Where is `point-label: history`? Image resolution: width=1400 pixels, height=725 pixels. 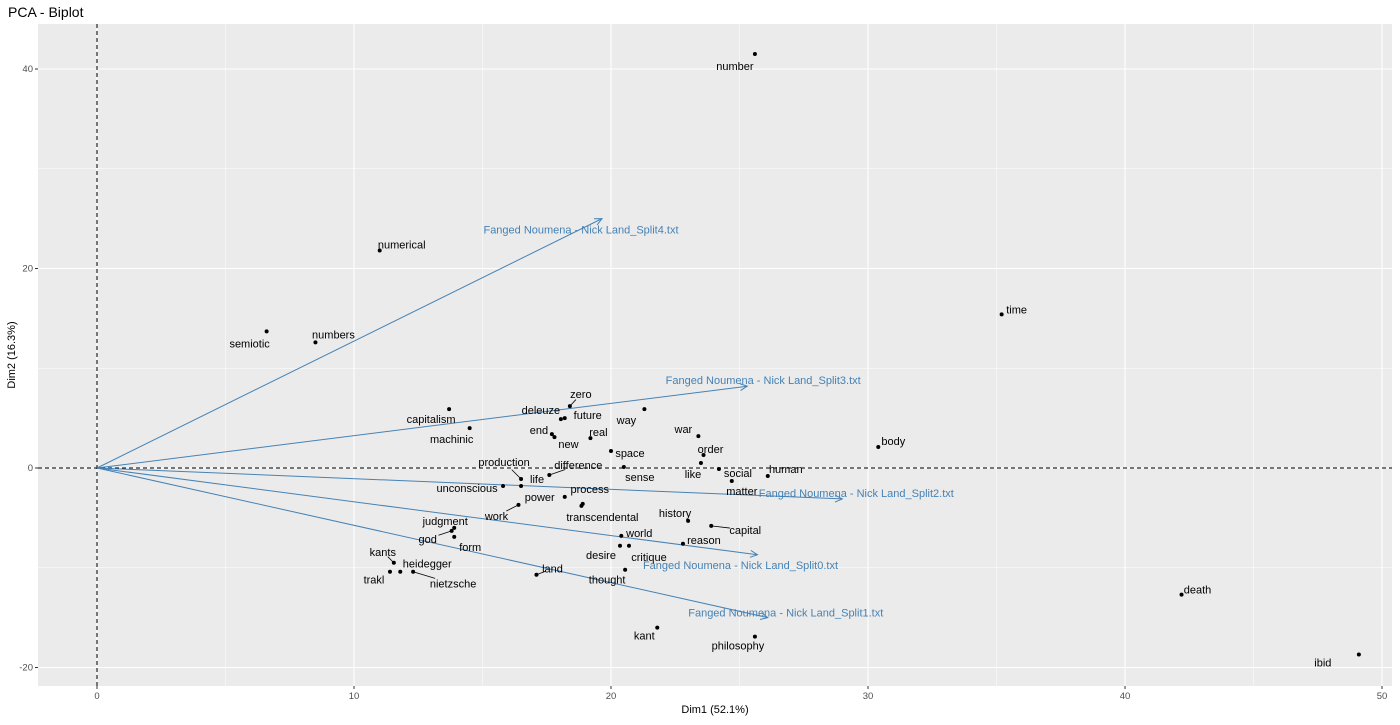 point-label: history is located at coordinates (675, 514).